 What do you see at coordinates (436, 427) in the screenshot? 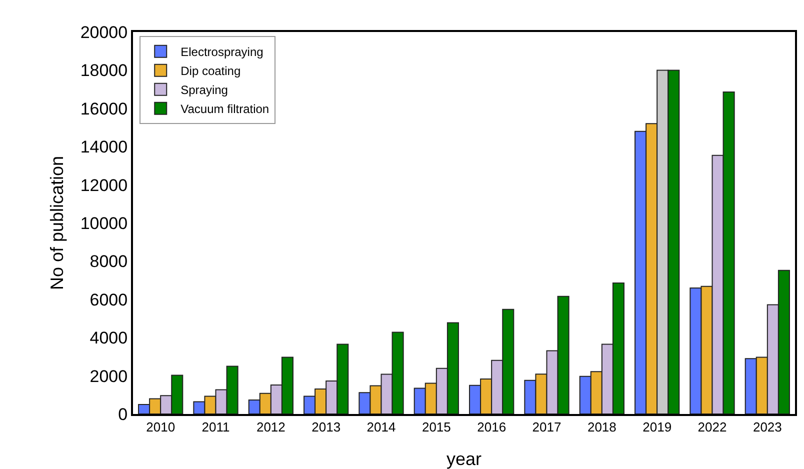
I see `x-tick-label: 2015` at bounding box center [436, 427].